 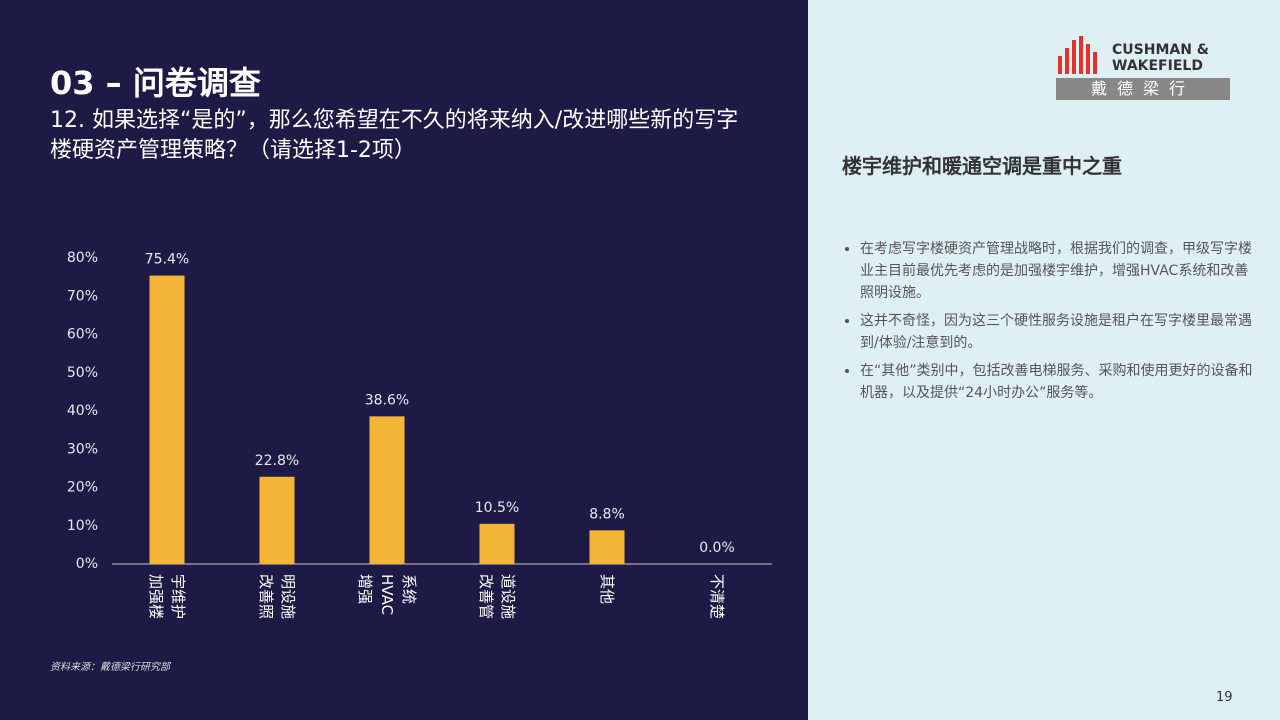 I want to click on logo-line: CUSHMAN &, so click(x=1161, y=50).